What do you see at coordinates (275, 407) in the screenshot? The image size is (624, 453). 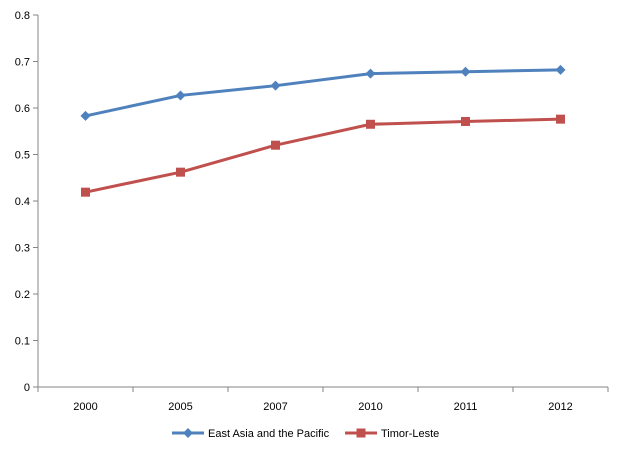 I see `x-tick-label: 2007` at bounding box center [275, 407].